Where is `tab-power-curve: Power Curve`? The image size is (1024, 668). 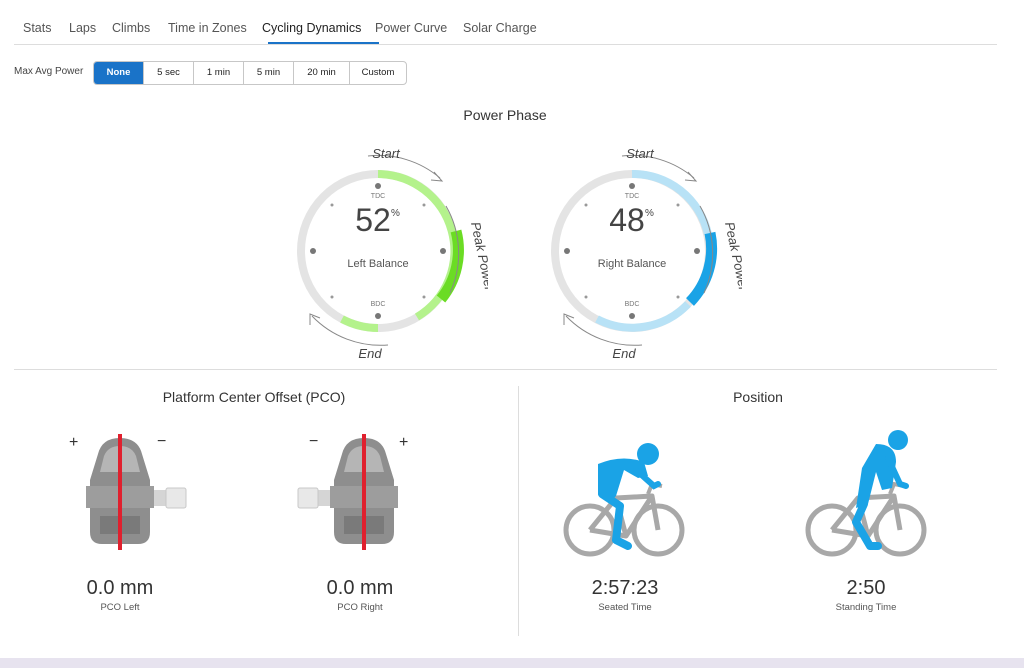 tab-power-curve: Power Curve is located at coordinates (411, 28).